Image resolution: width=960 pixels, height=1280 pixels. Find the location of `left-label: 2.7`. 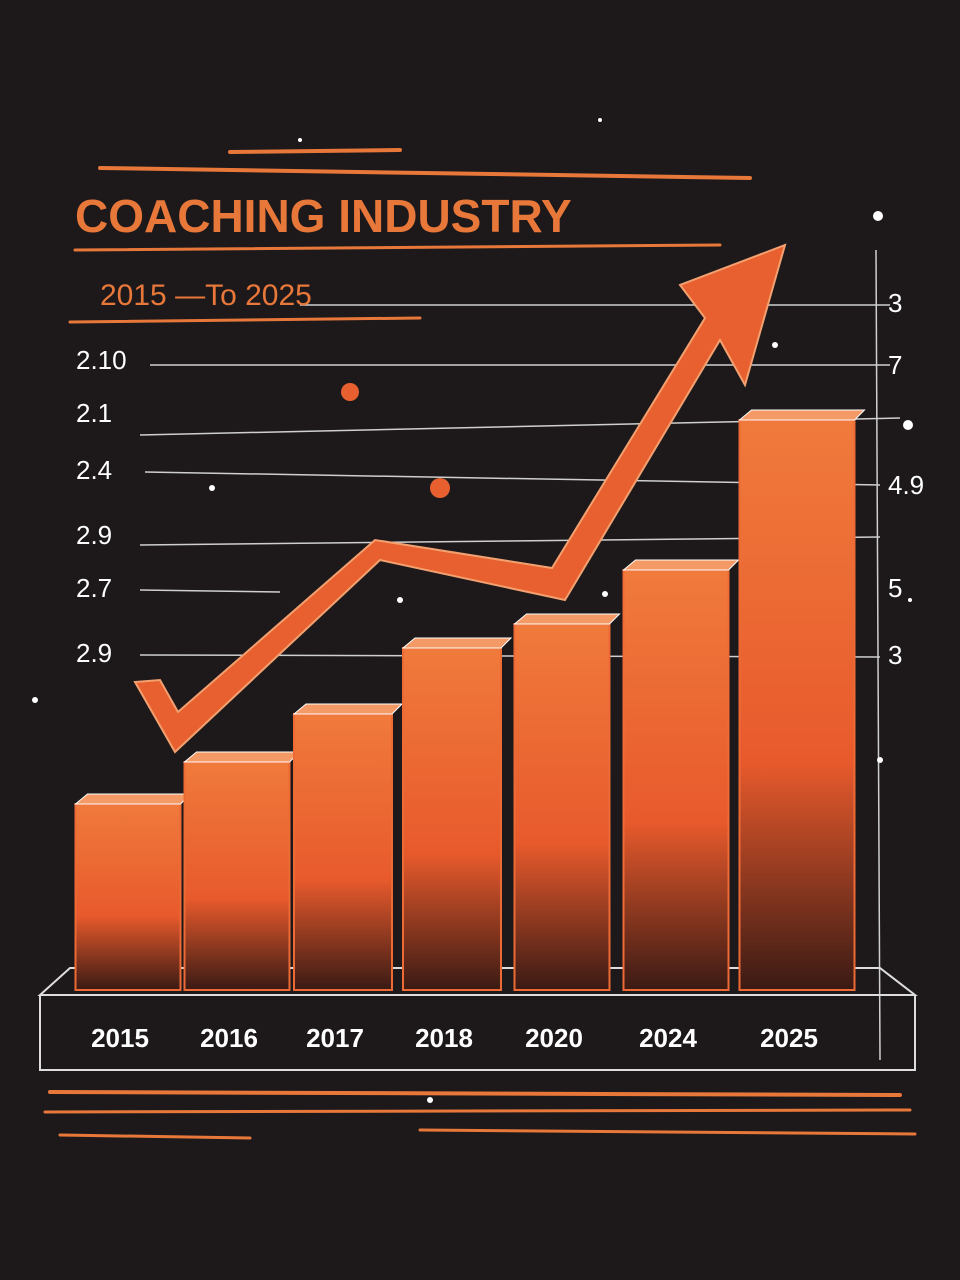

left-label: 2.7 is located at coordinates (94, 588).